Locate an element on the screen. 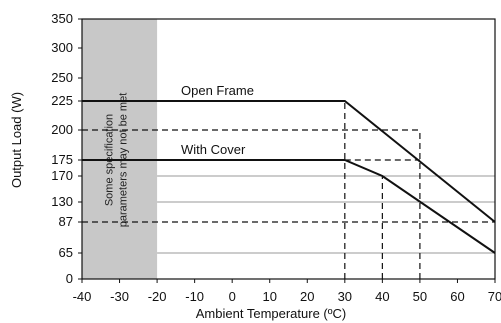 The image size is (501, 323). shaded-region is located at coordinates (120, 149).